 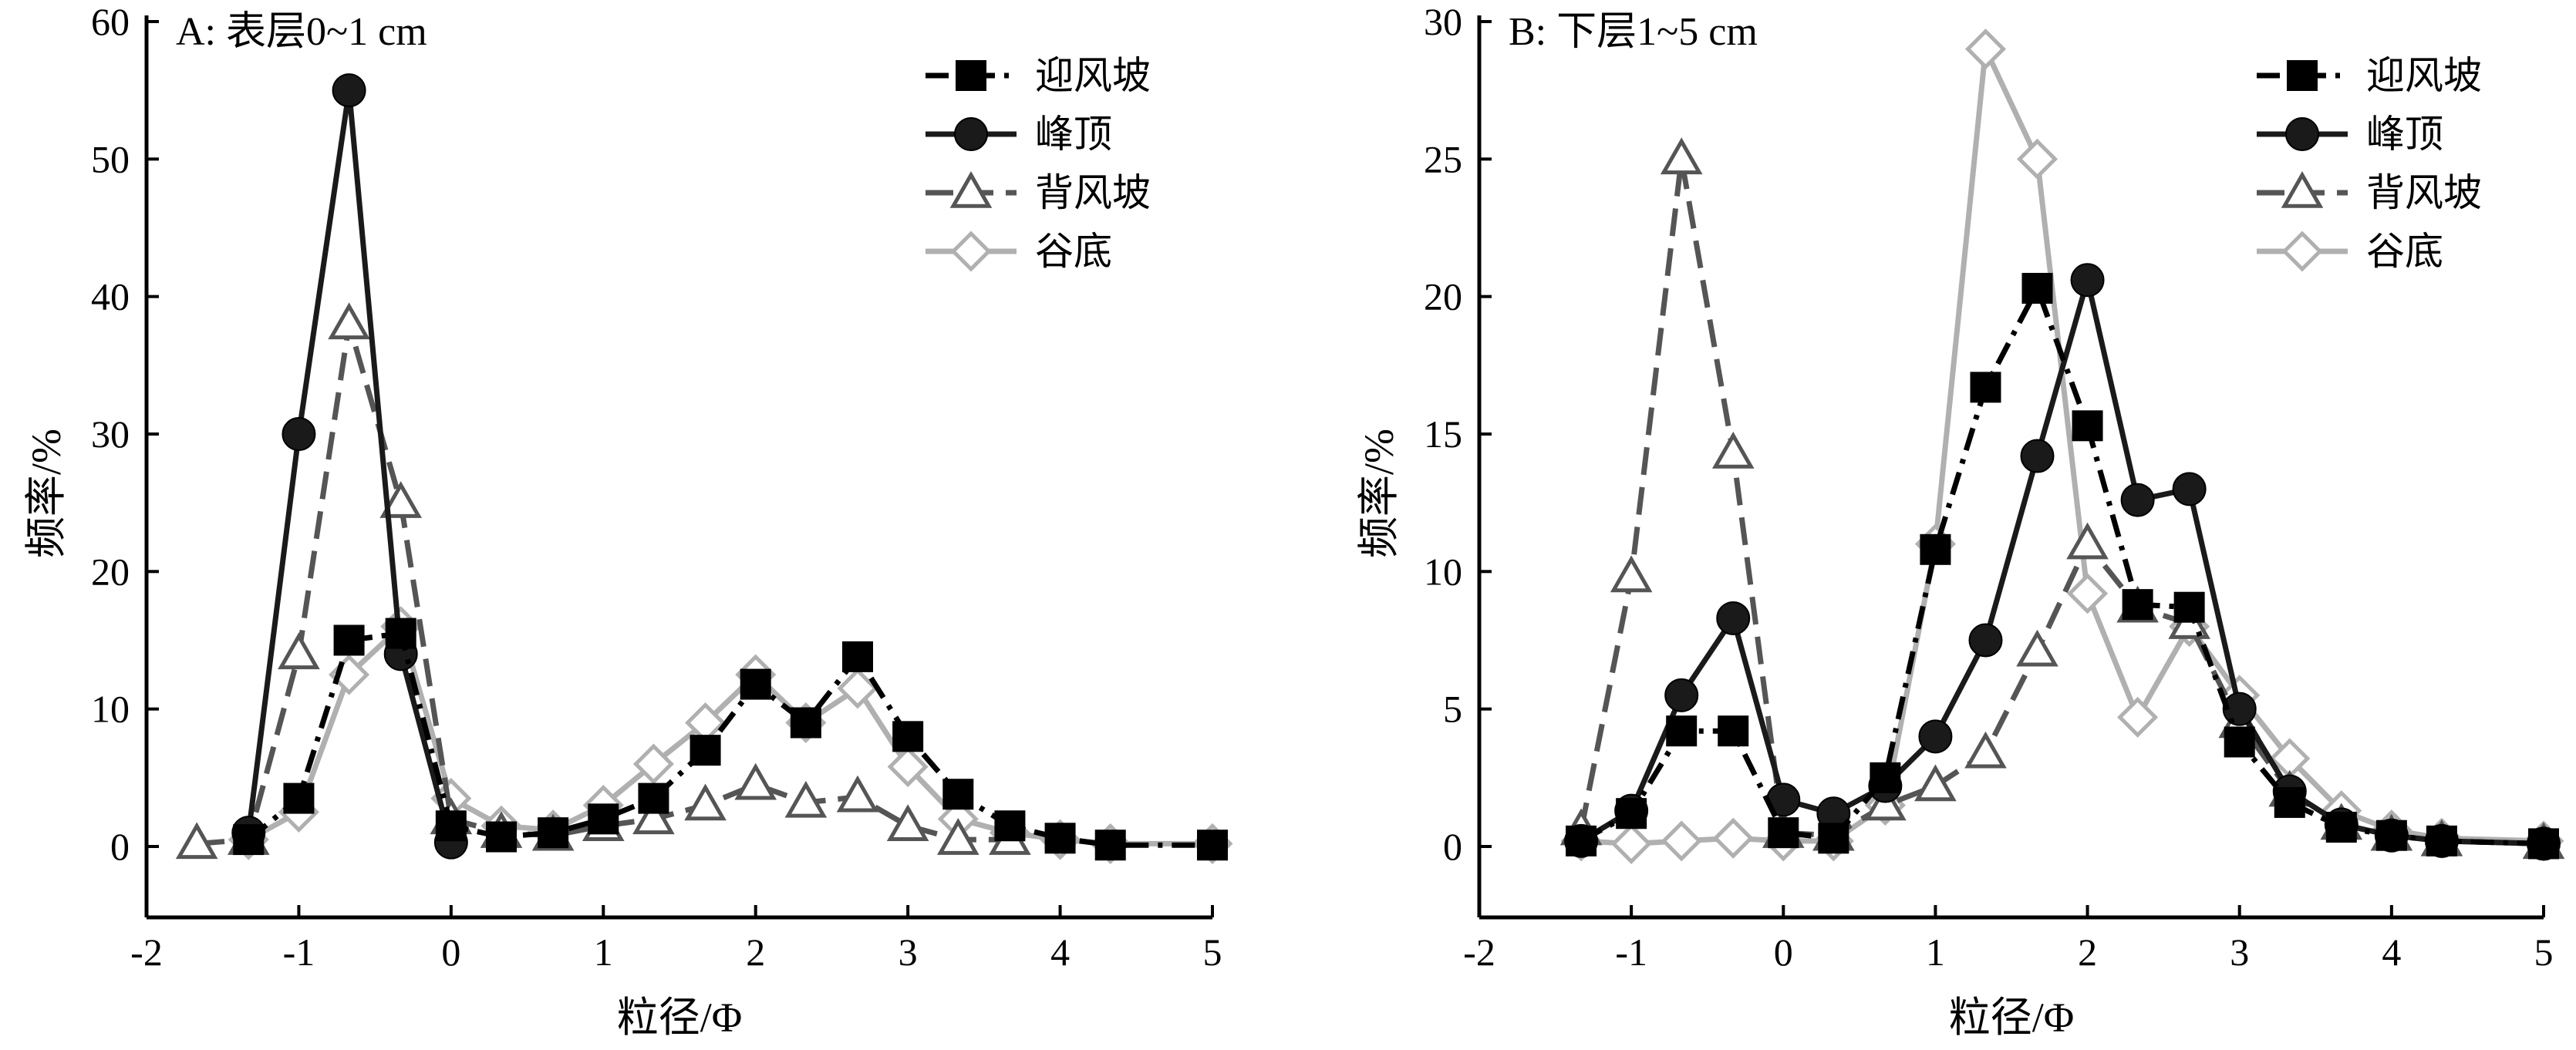 I want to click on x-tick-label: 0, so click(x=1783, y=952).